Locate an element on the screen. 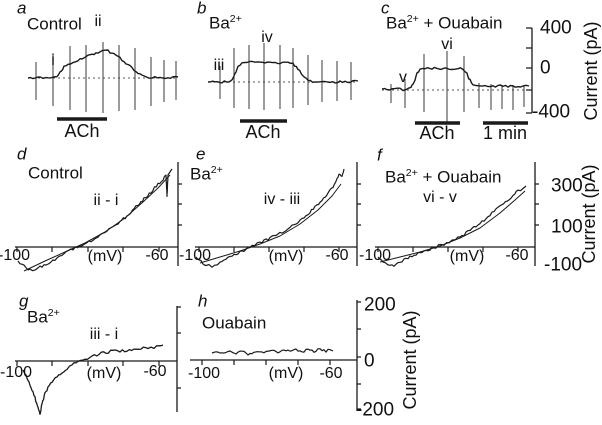 This screenshot has height=425, width=602. top-scale-neg400-text: -400 is located at coordinates (551, 112).